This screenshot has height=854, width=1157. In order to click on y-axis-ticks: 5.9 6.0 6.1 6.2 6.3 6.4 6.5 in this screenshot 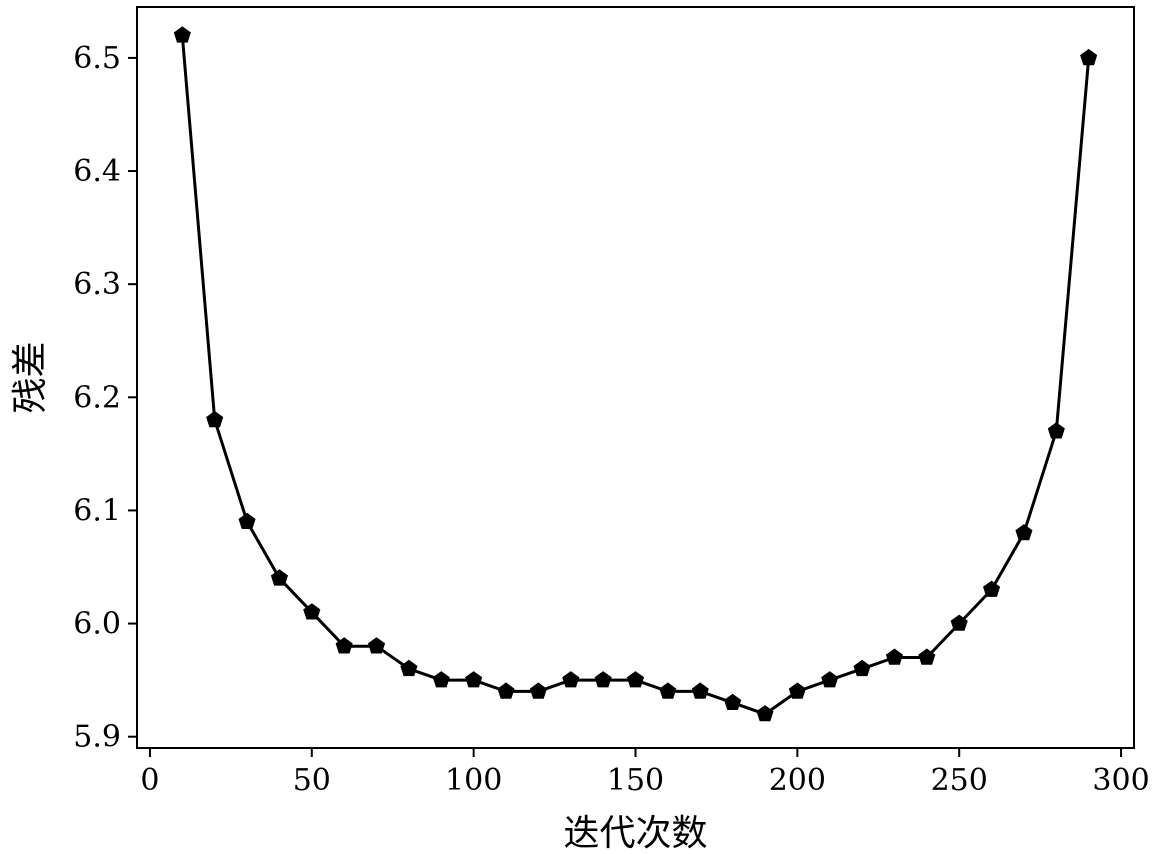, I will do `click(105, 398)`.